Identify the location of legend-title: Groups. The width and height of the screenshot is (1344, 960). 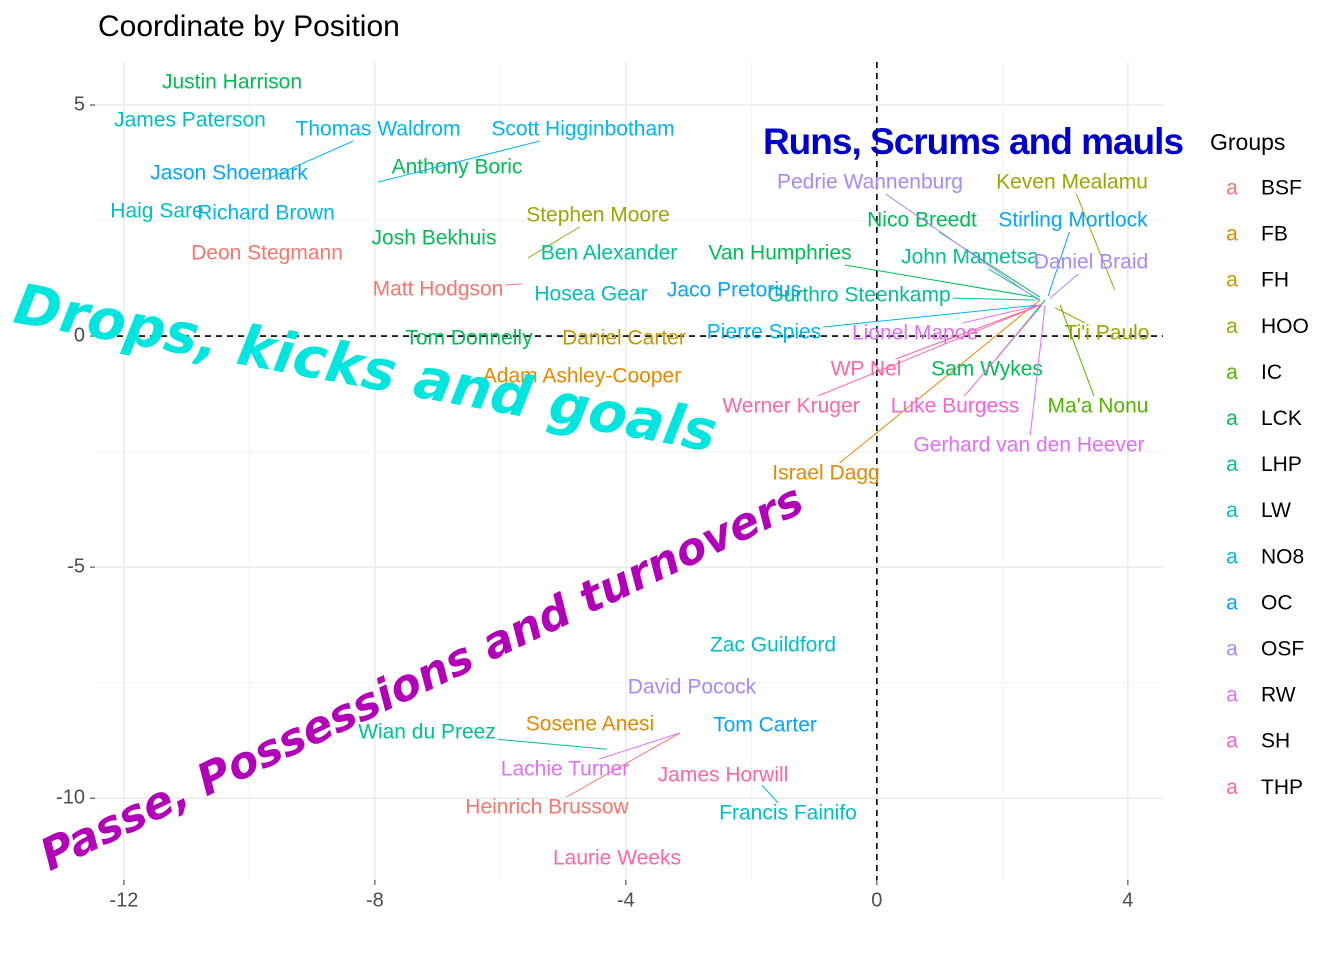
(1247, 142).